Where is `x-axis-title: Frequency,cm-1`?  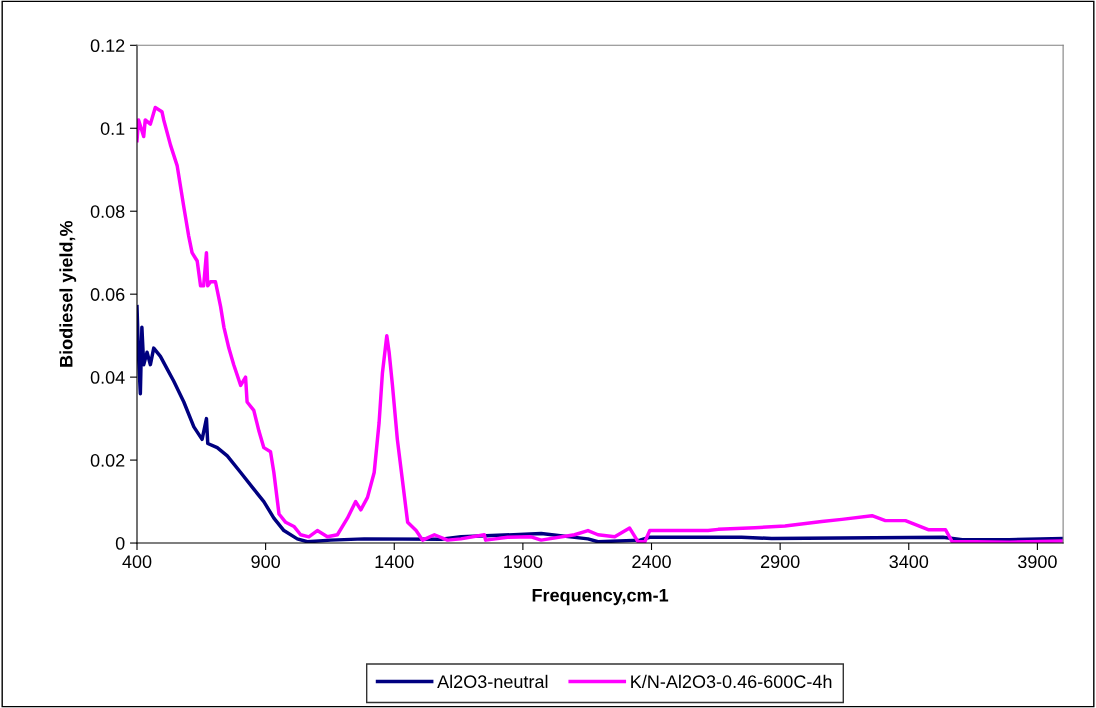
x-axis-title: Frequency,cm-1 is located at coordinates (600, 597).